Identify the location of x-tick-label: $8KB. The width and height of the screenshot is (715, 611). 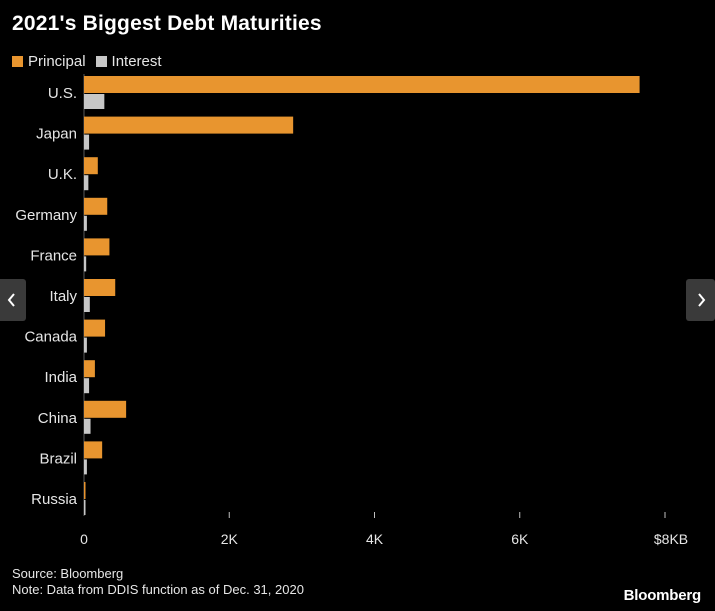
(671, 539).